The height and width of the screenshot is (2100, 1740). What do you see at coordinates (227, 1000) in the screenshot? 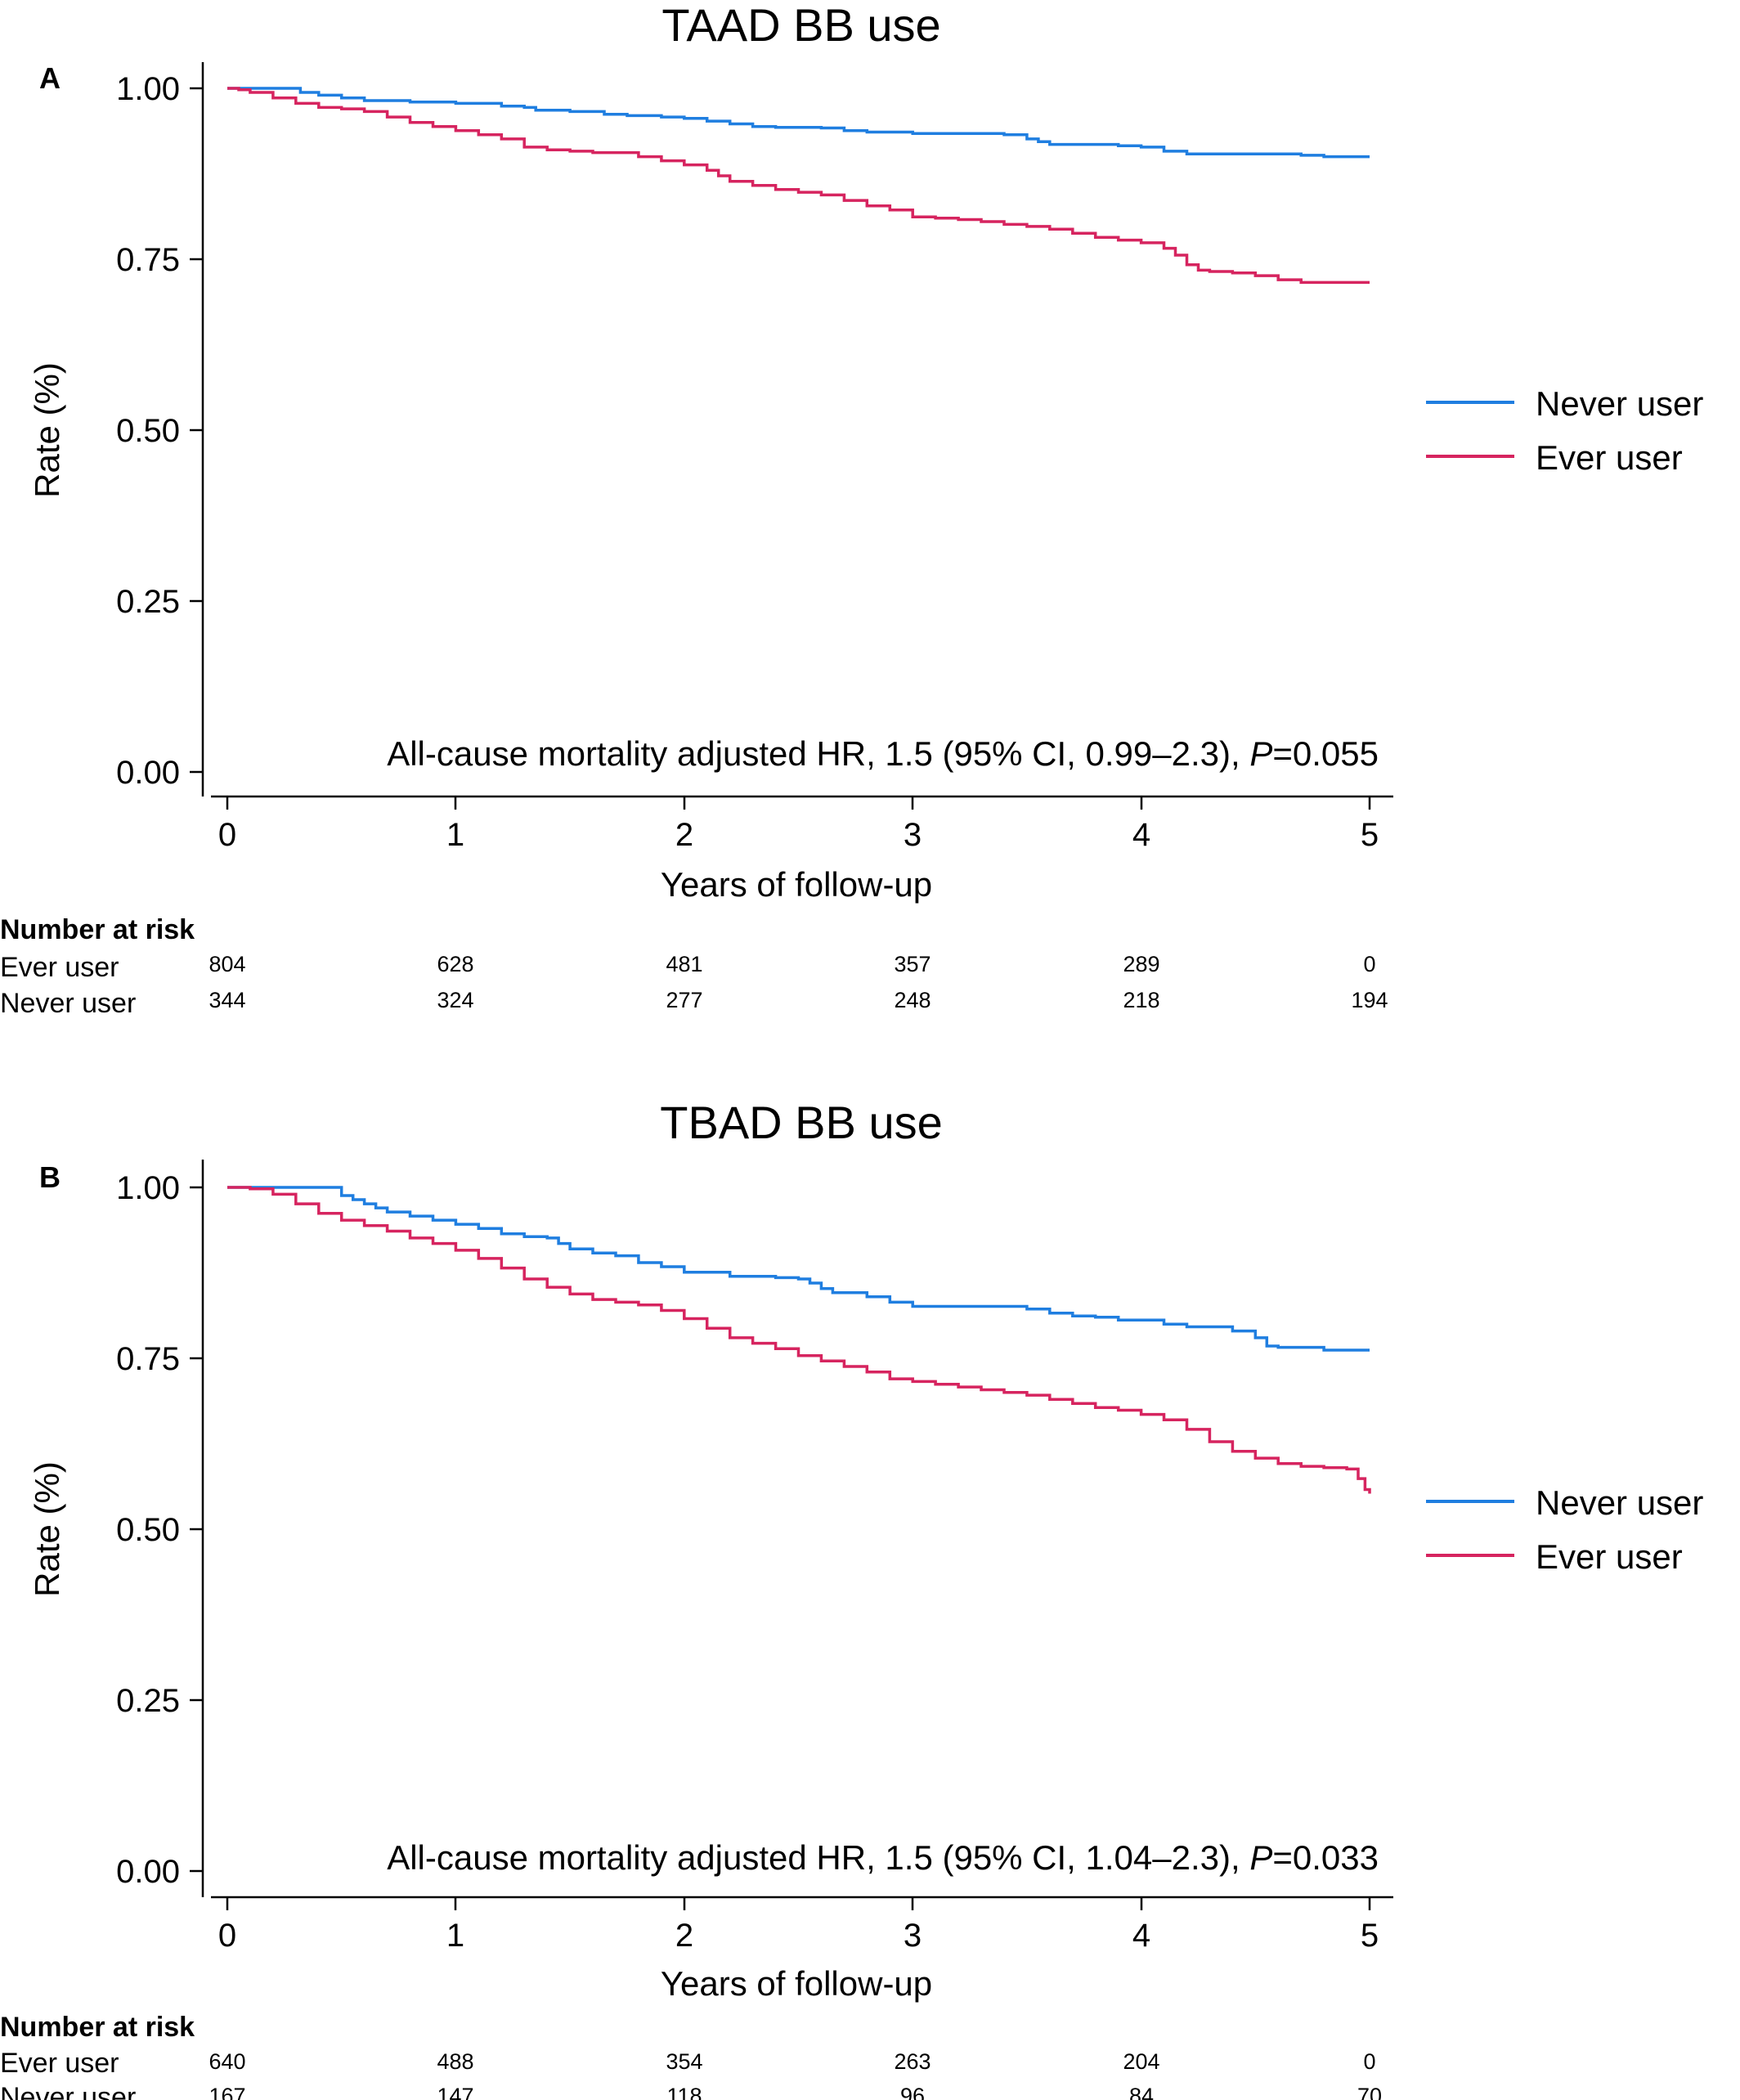
I see `risk-count: 344` at bounding box center [227, 1000].